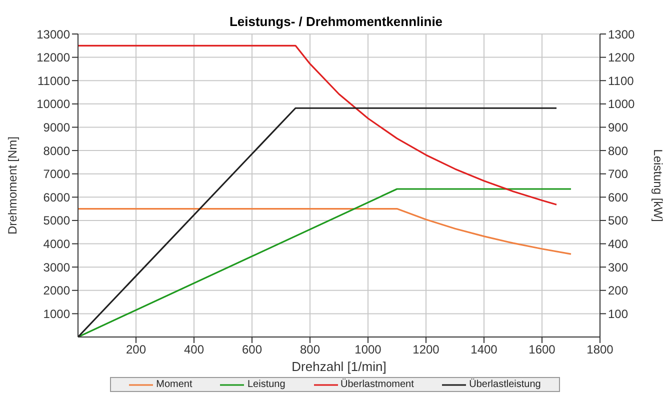 The image size is (672, 405). Describe the element at coordinates (53, 104) in the screenshot. I see `y-tick-label: 10000` at that location.